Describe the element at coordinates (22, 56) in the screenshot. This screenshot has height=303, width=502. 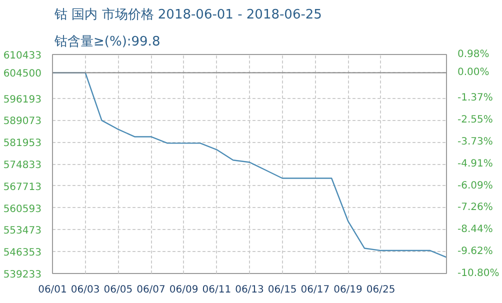
I see `y-tick-label: 610433` at that location.